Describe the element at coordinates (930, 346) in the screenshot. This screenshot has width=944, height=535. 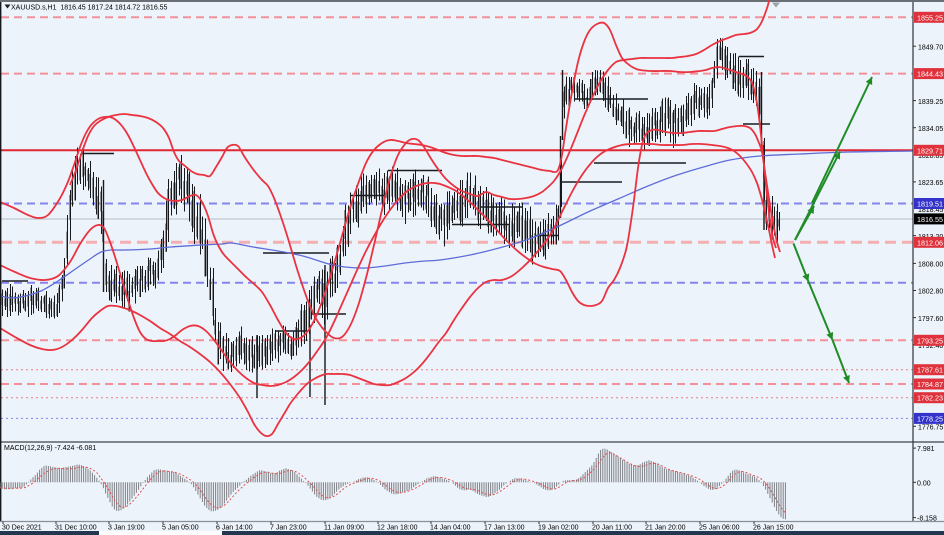
I see `svg-text: 1792.40` at that location.